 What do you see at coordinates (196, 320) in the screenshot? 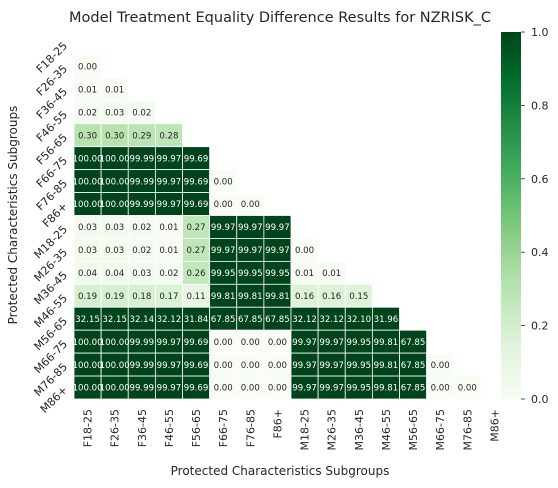
I see `cell-value-label: 31.84` at bounding box center [196, 320].